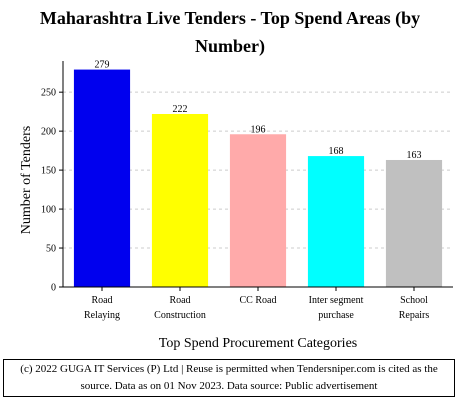 This screenshot has height=400, width=460. What do you see at coordinates (48, 93) in the screenshot?
I see `y-tick-label: 250` at bounding box center [48, 93].